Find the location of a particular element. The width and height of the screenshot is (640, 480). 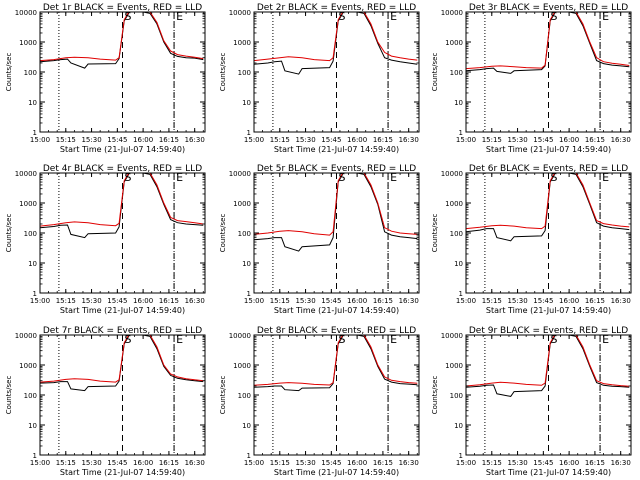

chart-title: Det 2r BLACK = Events, RED = LLD is located at coordinates (336, 8).